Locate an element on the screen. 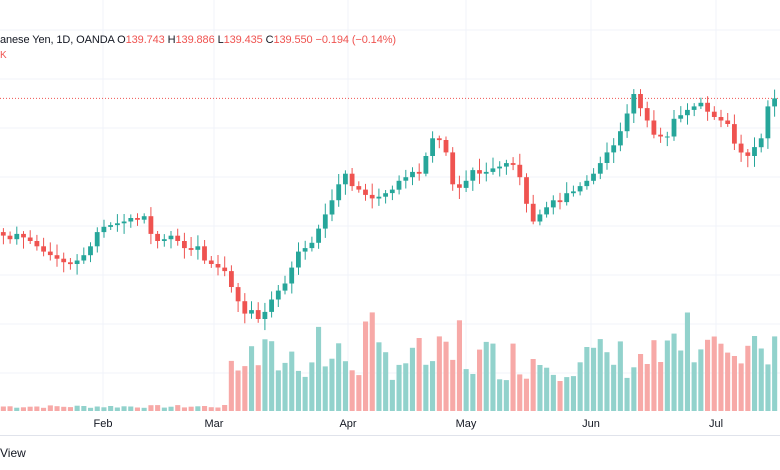 This screenshot has width=780, height=470. high-key: H is located at coordinates (171, 40).